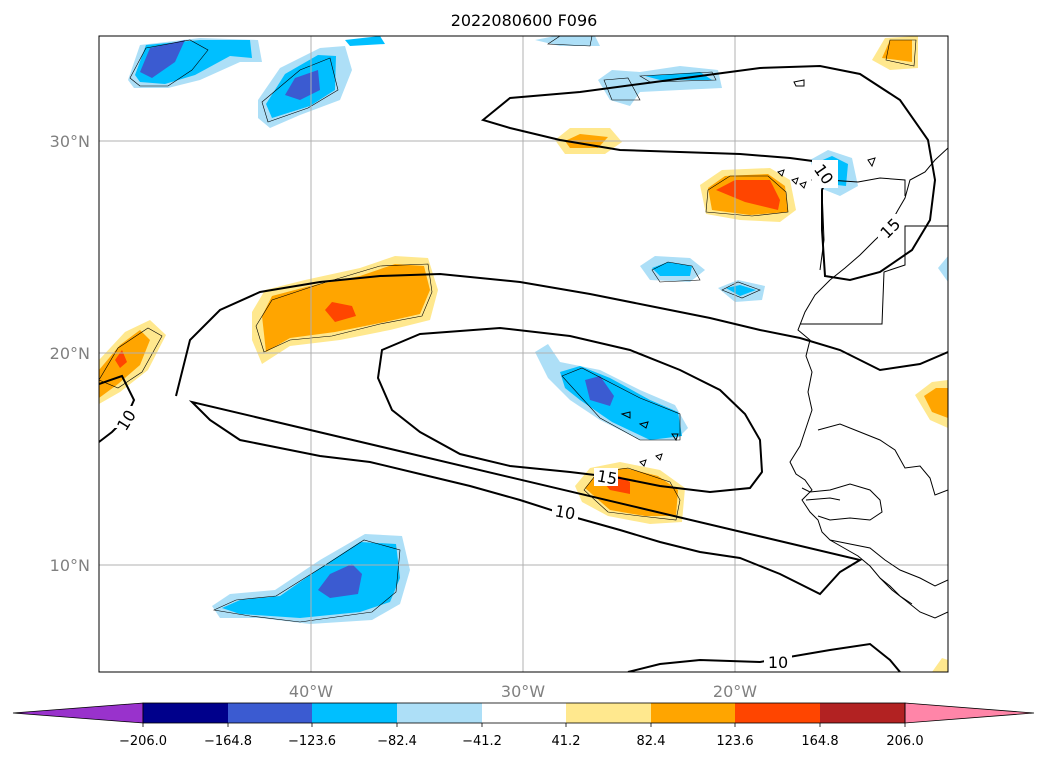 This screenshot has width=1047, height=763. What do you see at coordinates (570, 410) in the screenshot?
I see `contour-15-inner` at bounding box center [570, 410].